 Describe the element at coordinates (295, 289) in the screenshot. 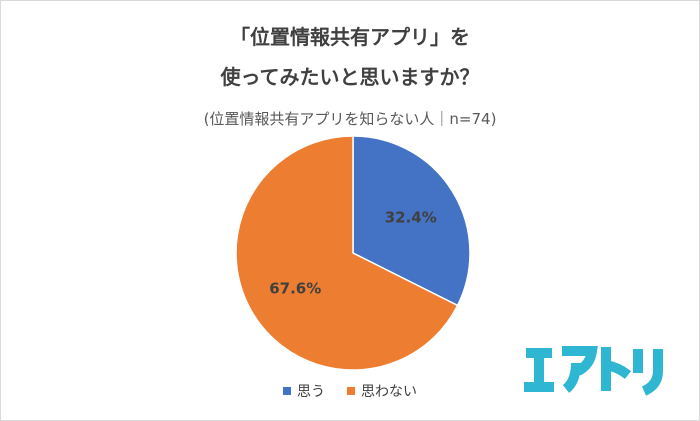

I see `data-label-no: 67.6%` at that location.